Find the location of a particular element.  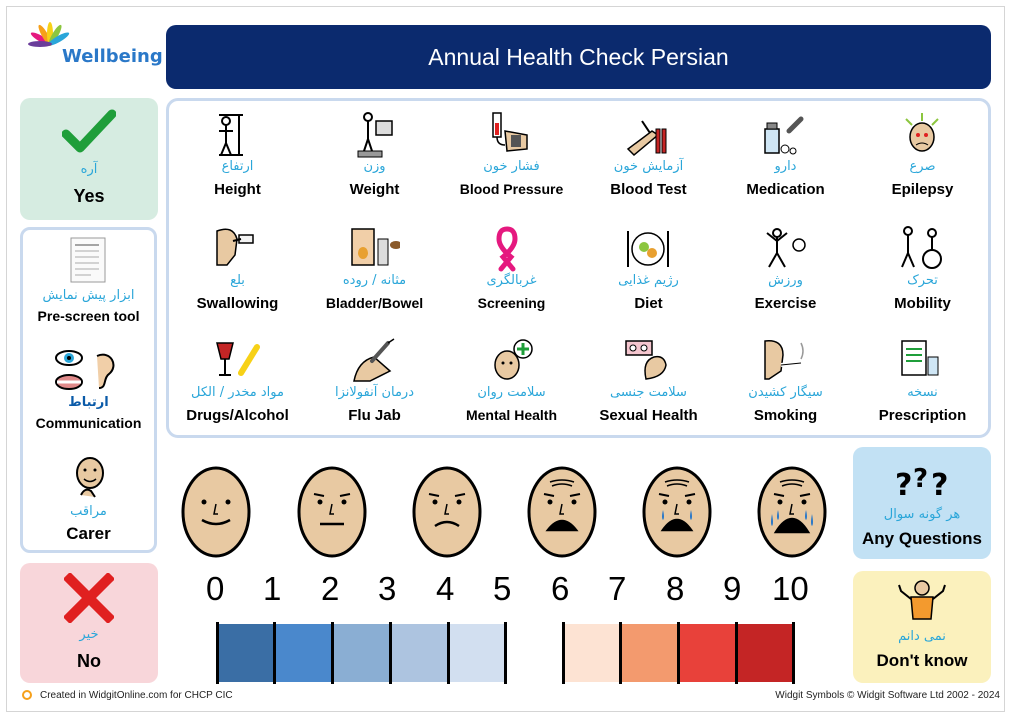

topic-label: Drugs/Alcohol is located at coordinates (237, 415).